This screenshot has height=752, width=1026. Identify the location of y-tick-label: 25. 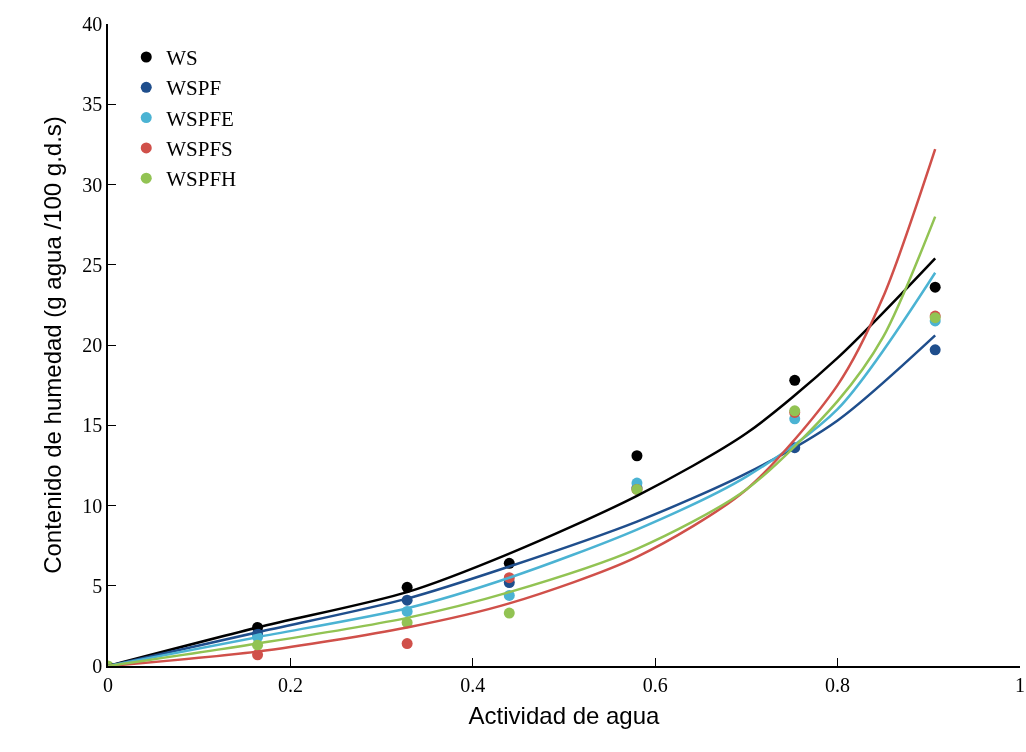
(92, 264).